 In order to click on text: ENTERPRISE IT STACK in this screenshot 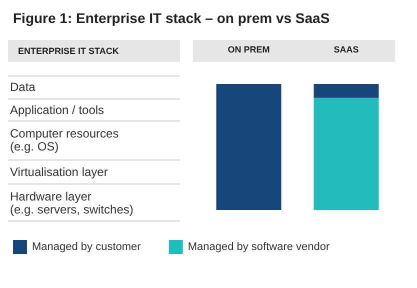, I will do `click(69, 51)`.